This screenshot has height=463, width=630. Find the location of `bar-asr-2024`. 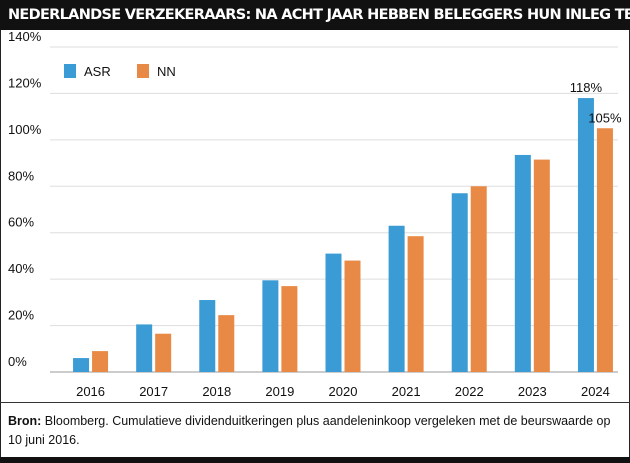

bar-asr-2024 is located at coordinates (585, 235).